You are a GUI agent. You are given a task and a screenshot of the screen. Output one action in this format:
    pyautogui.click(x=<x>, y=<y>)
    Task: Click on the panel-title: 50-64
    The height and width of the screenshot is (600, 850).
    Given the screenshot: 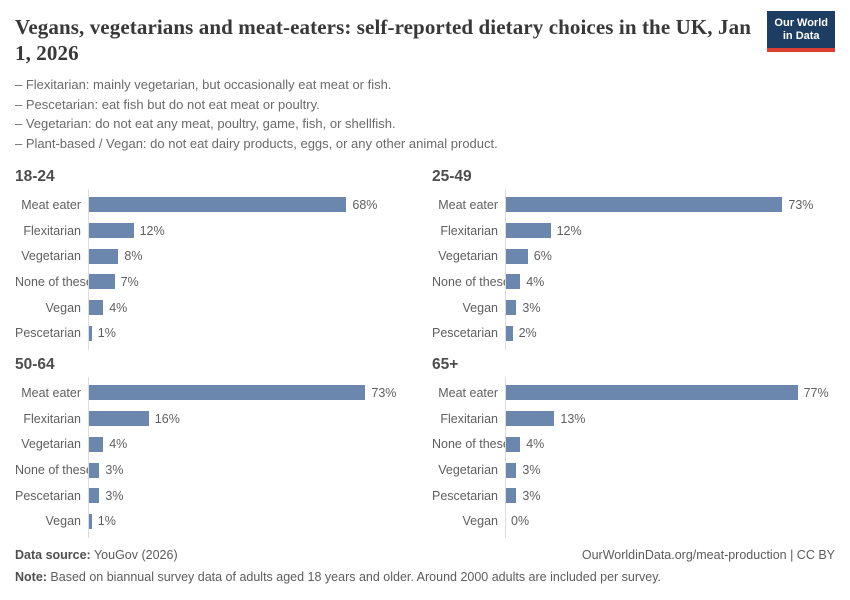 What is the action you would take?
    pyautogui.click(x=35, y=365)
    